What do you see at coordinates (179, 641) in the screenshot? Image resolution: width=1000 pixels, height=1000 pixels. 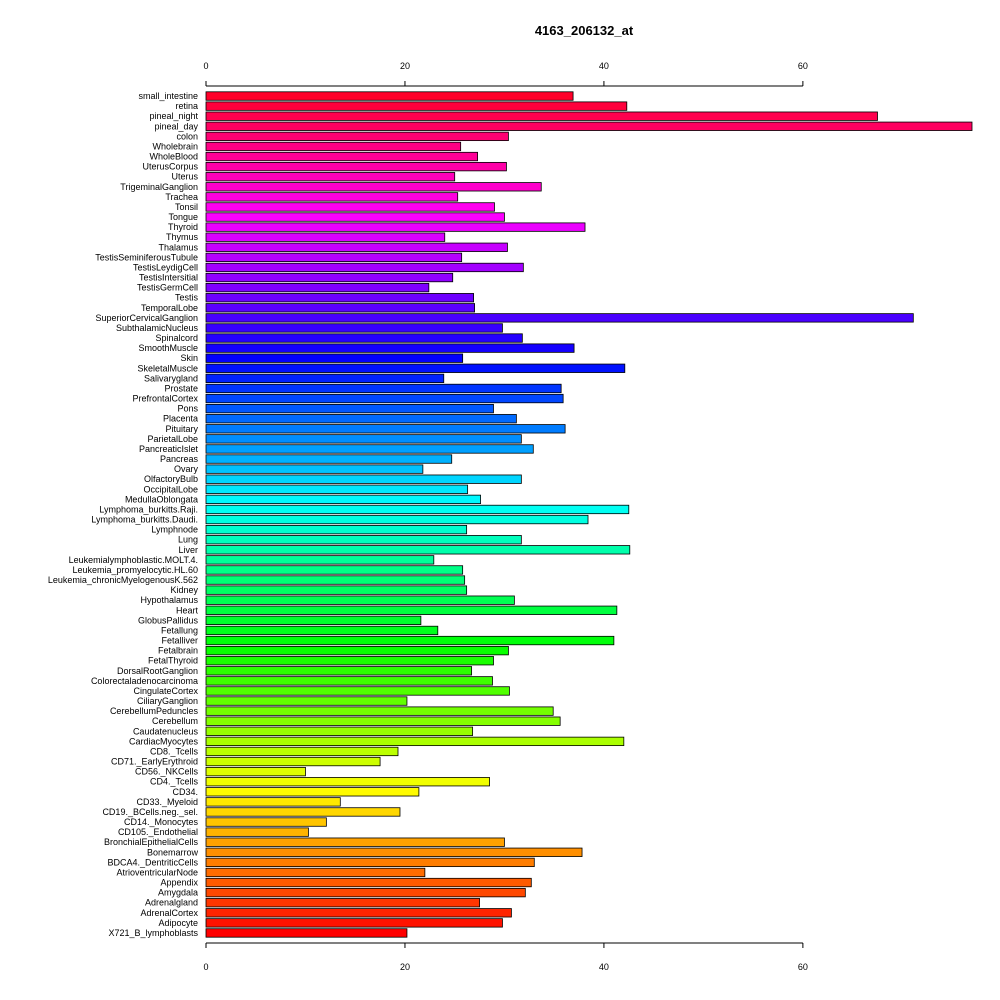 I see `category-label: Fetalliver` at bounding box center [179, 641].